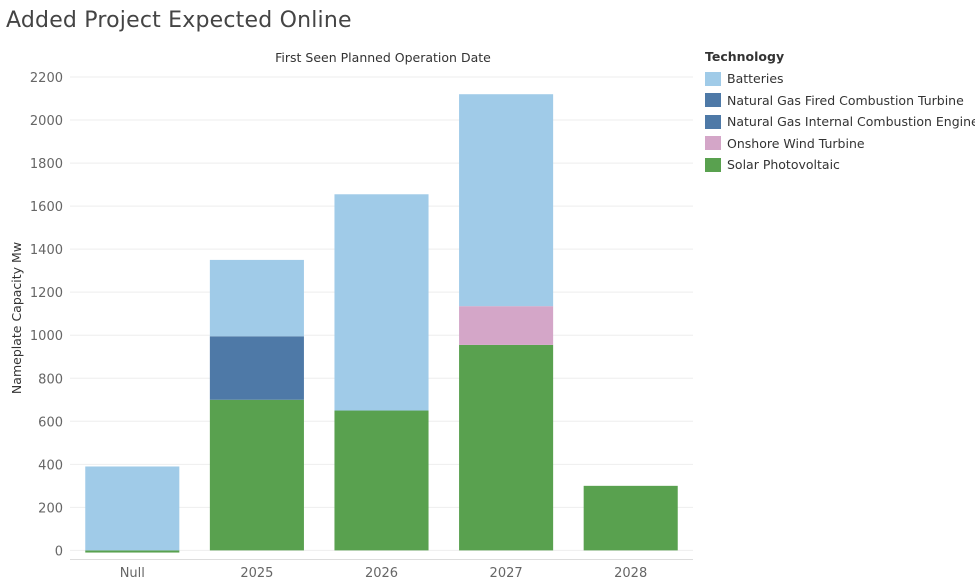 Image resolution: width=975 pixels, height=582 pixels. I want to click on x-tick-labels: Null 2025 2026 2027 2028, so click(384, 573).